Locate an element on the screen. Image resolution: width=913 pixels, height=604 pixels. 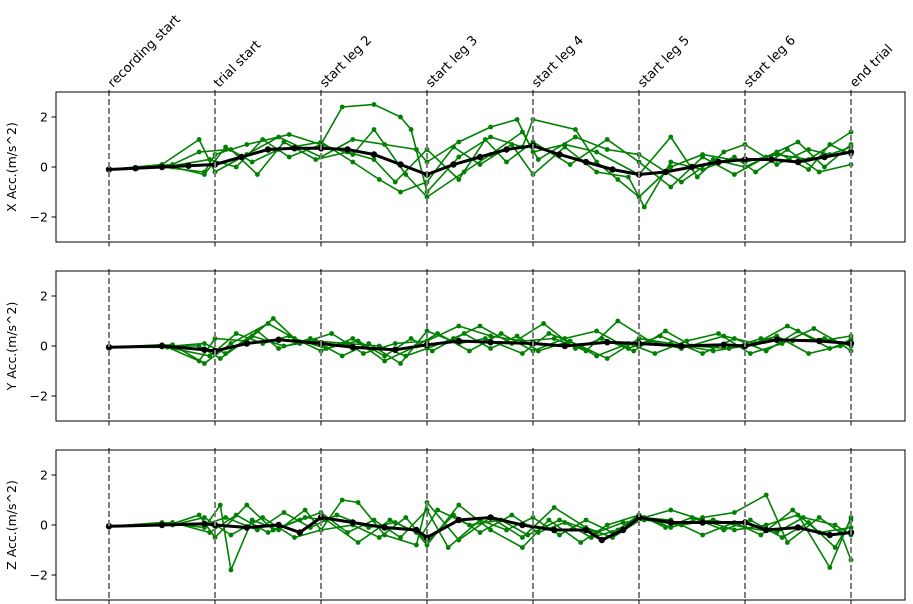
mean-line is located at coordinates (480, 345).